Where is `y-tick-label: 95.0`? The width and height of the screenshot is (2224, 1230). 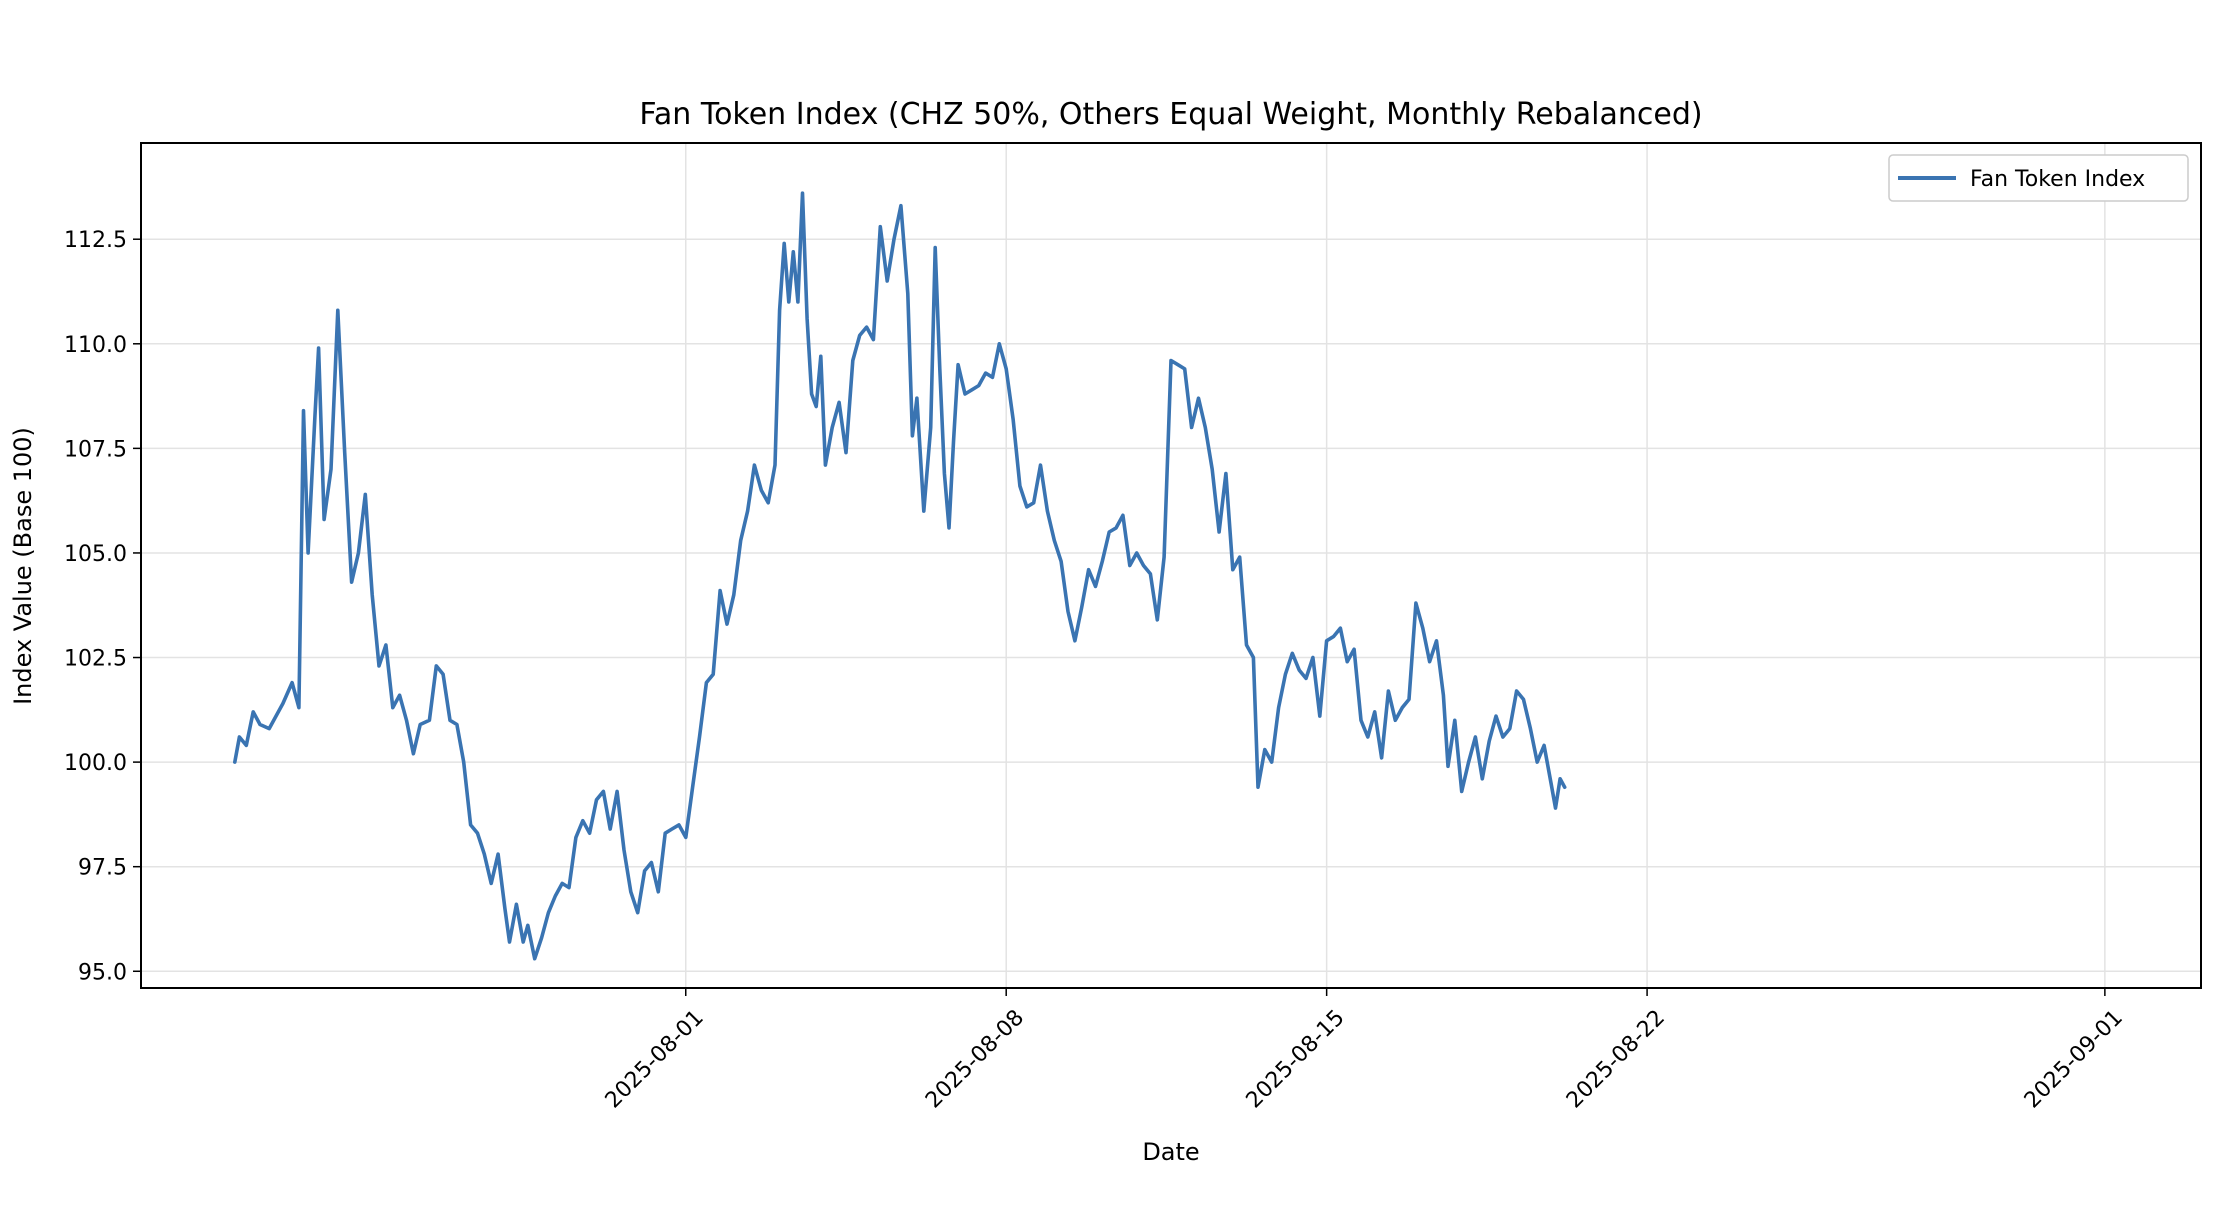
y-tick-label: 95.0 is located at coordinates (102, 972).